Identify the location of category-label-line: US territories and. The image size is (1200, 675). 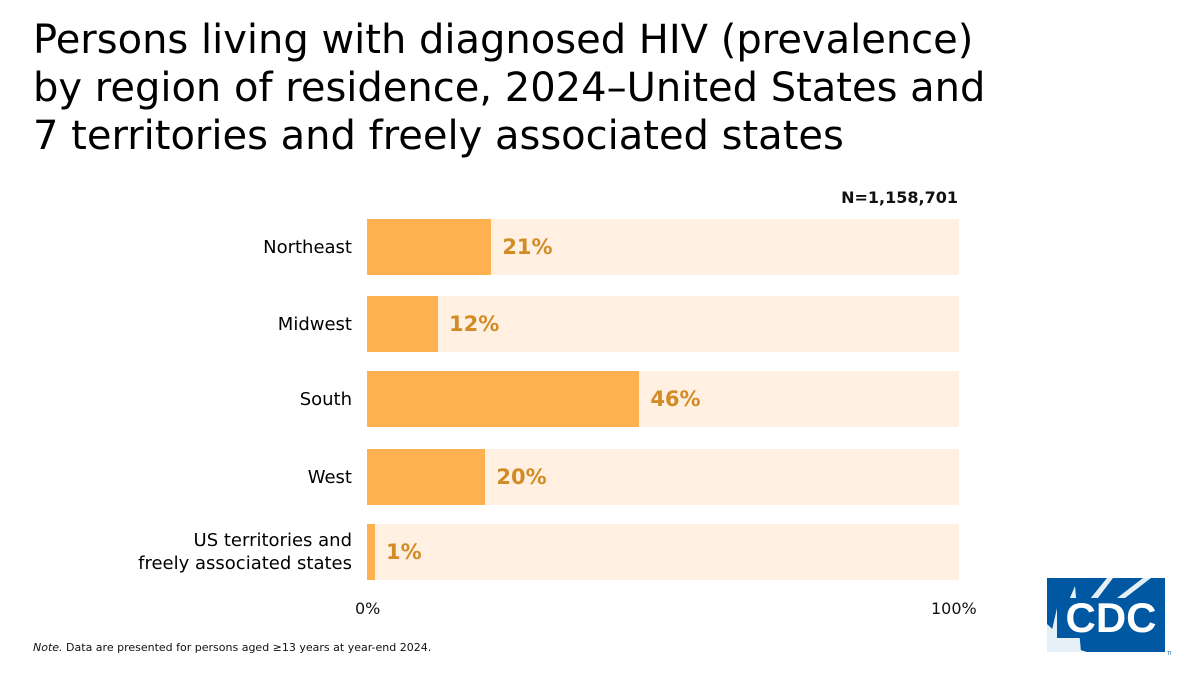
(272, 540).